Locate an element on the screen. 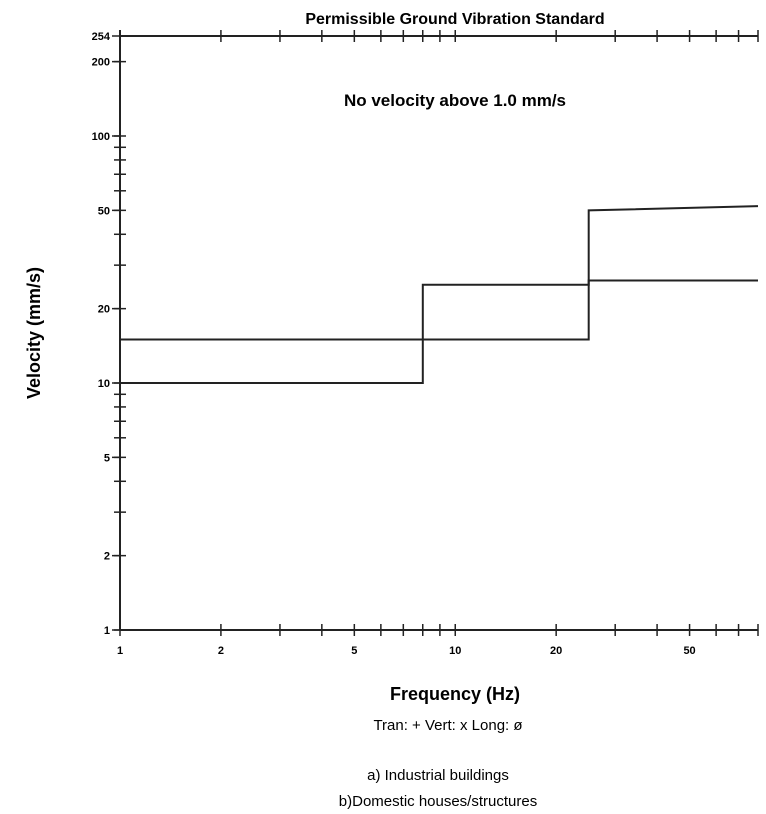 This screenshot has height=814, width=766. caption-industrial: a) Industrial buildings is located at coordinates (438, 775).